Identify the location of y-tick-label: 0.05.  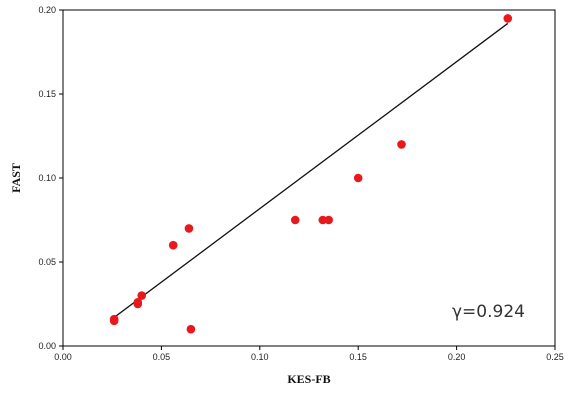
(47, 262).